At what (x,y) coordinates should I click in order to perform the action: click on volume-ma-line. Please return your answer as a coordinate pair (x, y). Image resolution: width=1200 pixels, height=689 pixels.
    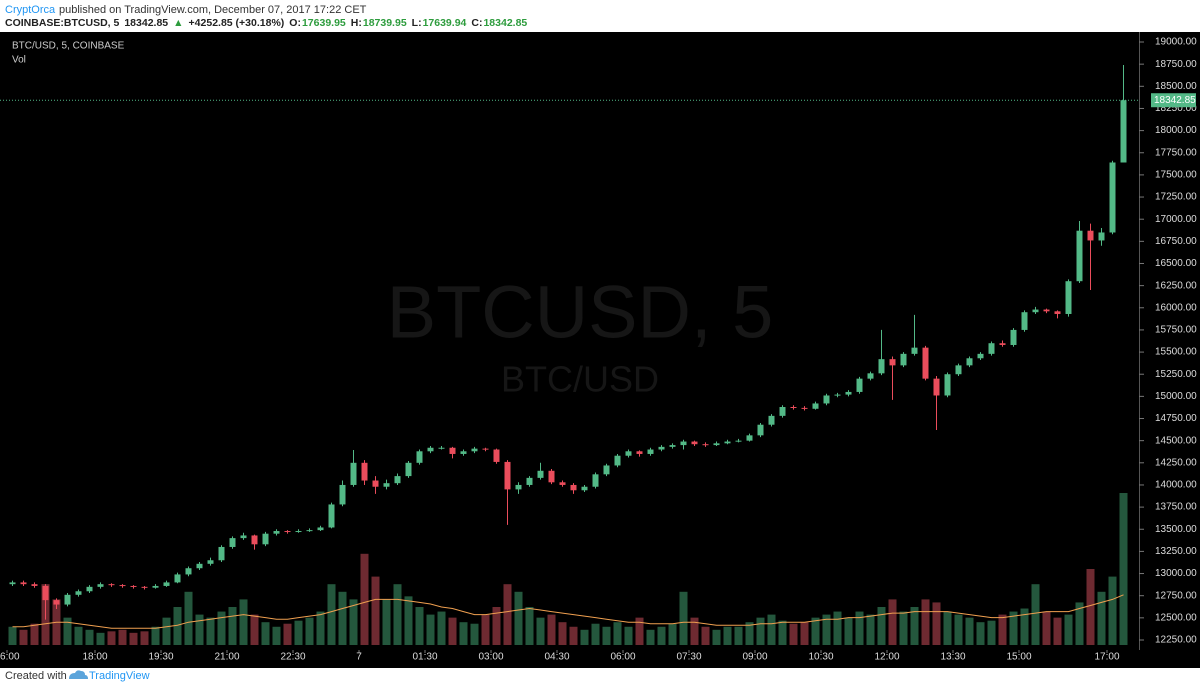
    Looking at the image, I should click on (568, 611).